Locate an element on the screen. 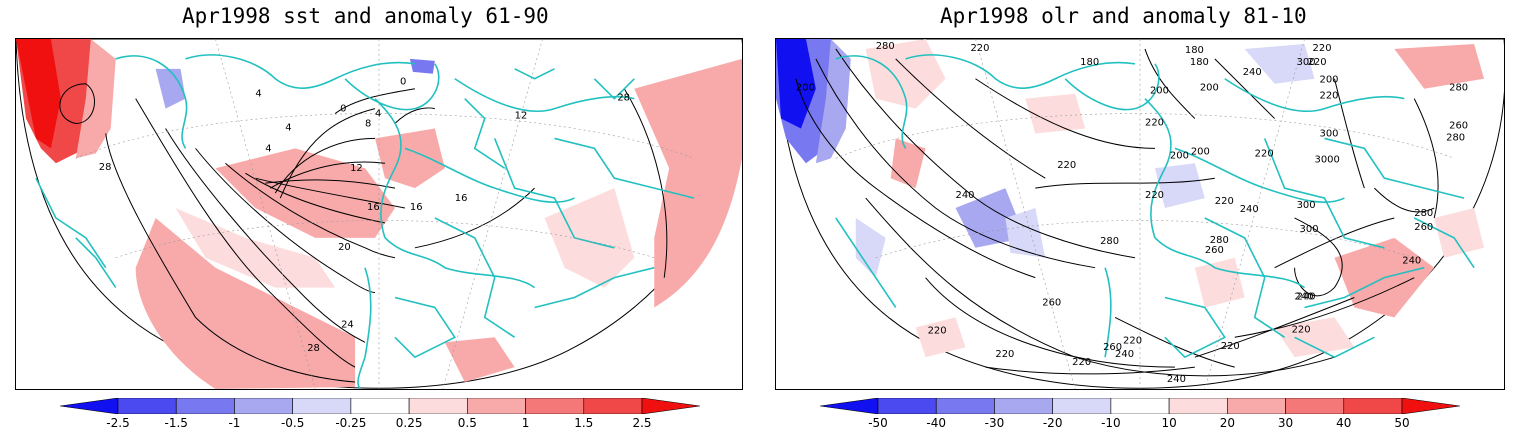 The image size is (1520, 430). colorbar-tick-label: 30 is located at coordinates (1285, 423).